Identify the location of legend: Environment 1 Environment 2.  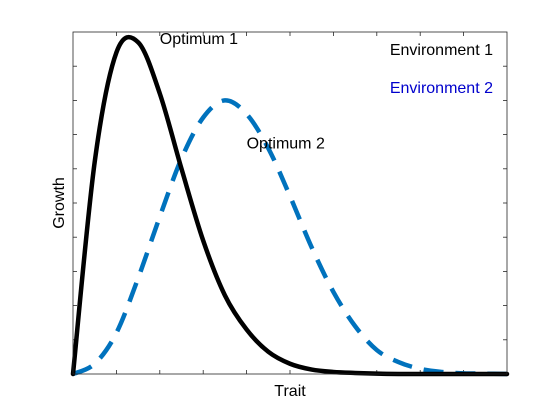
(441, 69).